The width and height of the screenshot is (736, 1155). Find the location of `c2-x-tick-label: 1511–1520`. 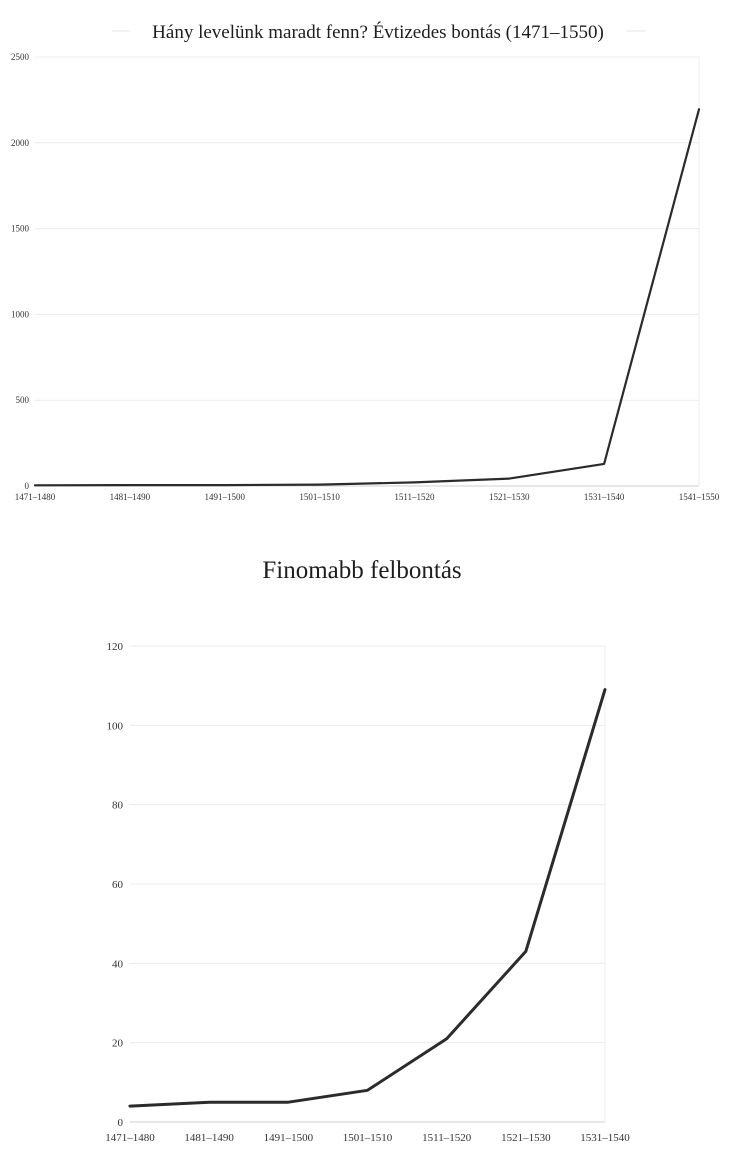

c2-x-tick-label: 1511–1520 is located at coordinates (447, 1138).